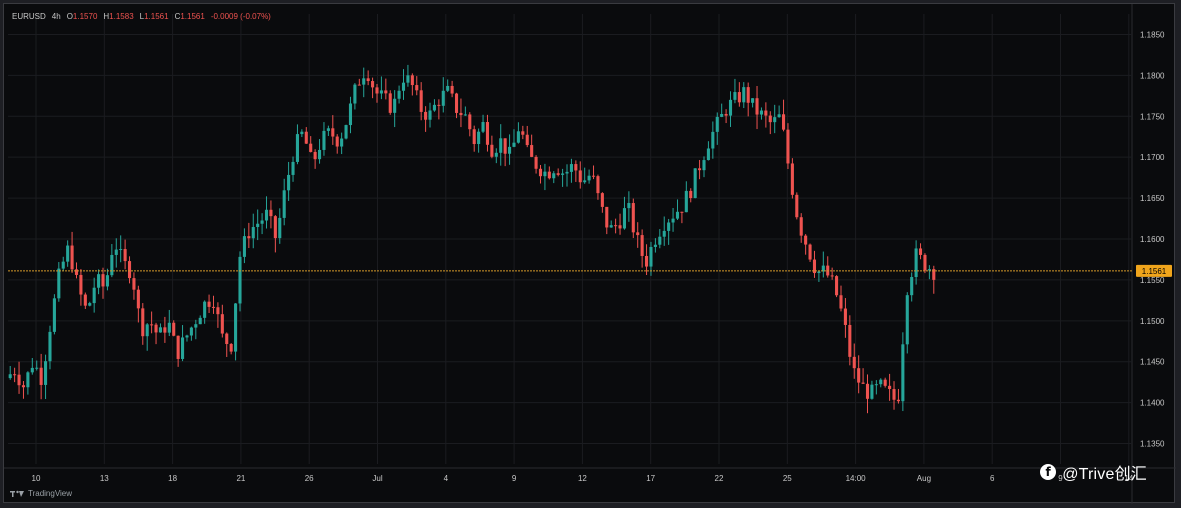  What do you see at coordinates (1152, 321) in the screenshot?
I see `y-tick-label: 1.1500` at bounding box center [1152, 321].